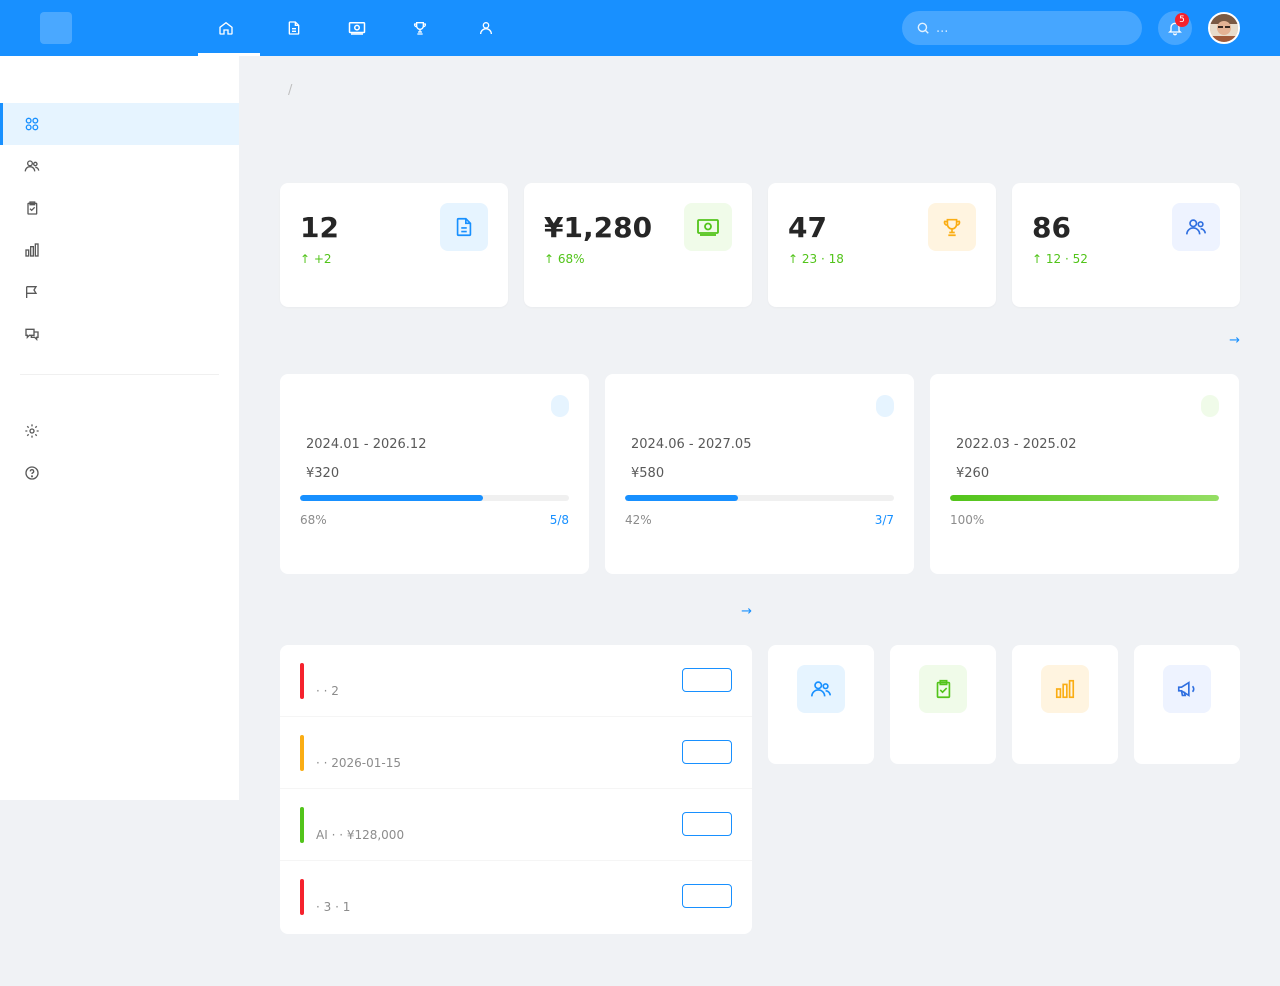  Describe the element at coordinates (319, 227) in the screenshot. I see `stat-value: 12` at that location.